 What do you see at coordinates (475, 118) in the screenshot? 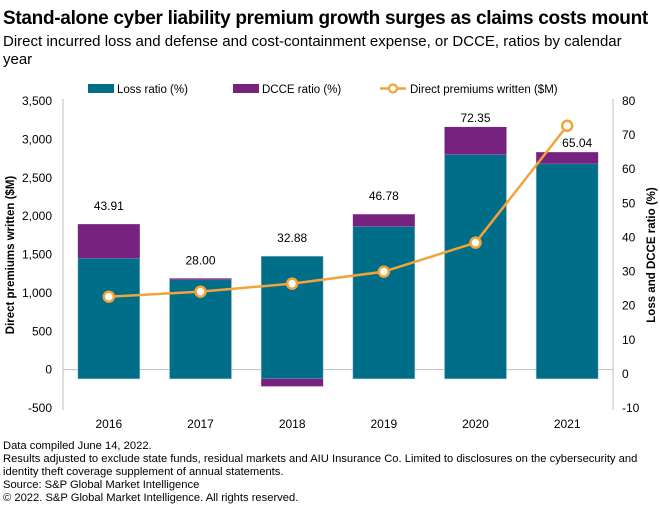
I see `data-label-total-ratio: 72.35` at bounding box center [475, 118].